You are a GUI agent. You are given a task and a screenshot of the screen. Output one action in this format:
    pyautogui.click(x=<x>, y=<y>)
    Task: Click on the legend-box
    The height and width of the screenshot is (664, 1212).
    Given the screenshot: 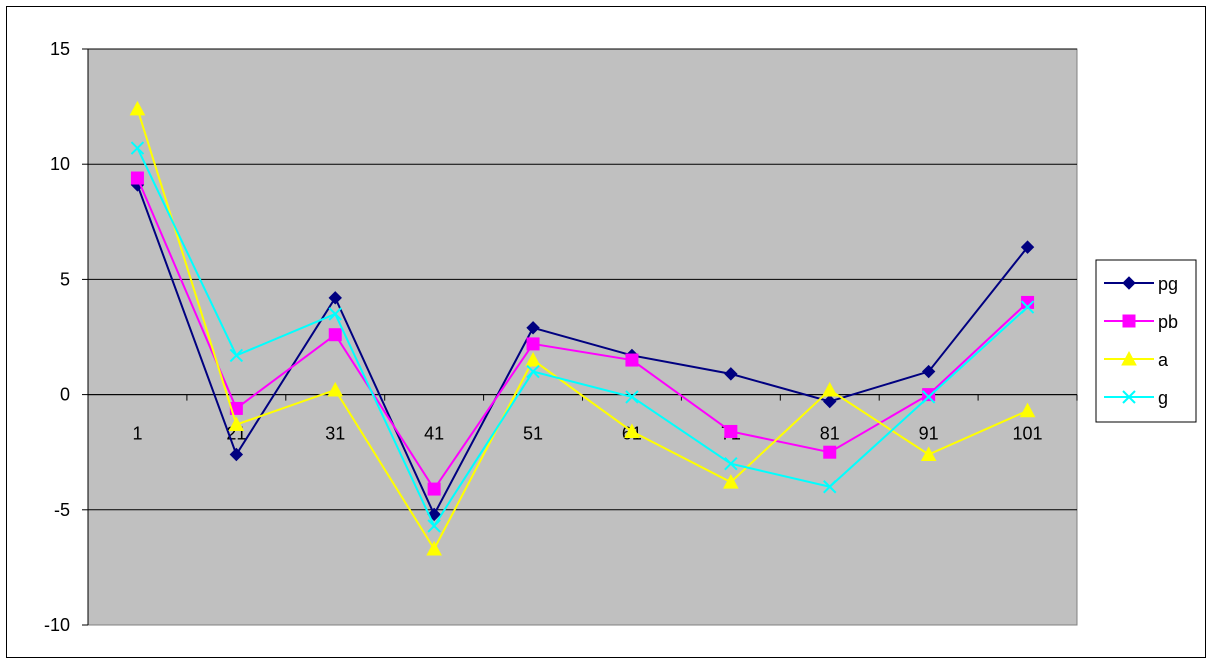 What is the action you would take?
    pyautogui.click(x=1146, y=341)
    